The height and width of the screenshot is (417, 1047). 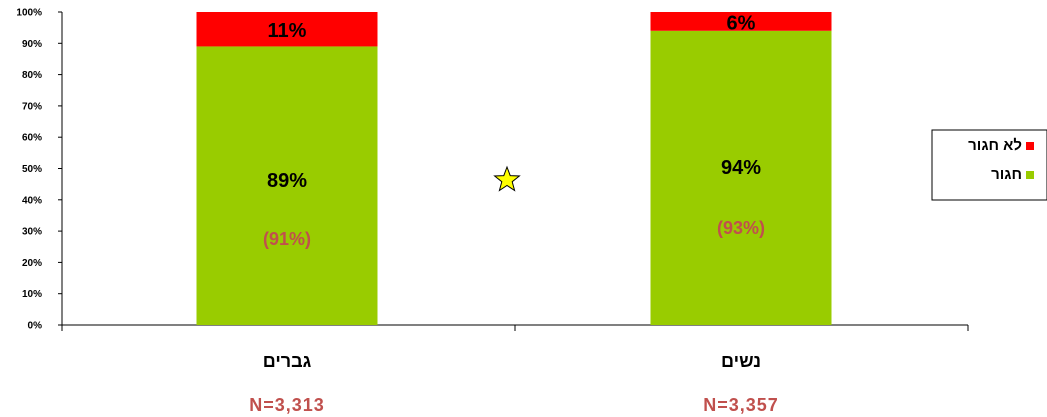 What do you see at coordinates (29, 13) in the screenshot?
I see `y-tick-label: 100%` at bounding box center [29, 13].